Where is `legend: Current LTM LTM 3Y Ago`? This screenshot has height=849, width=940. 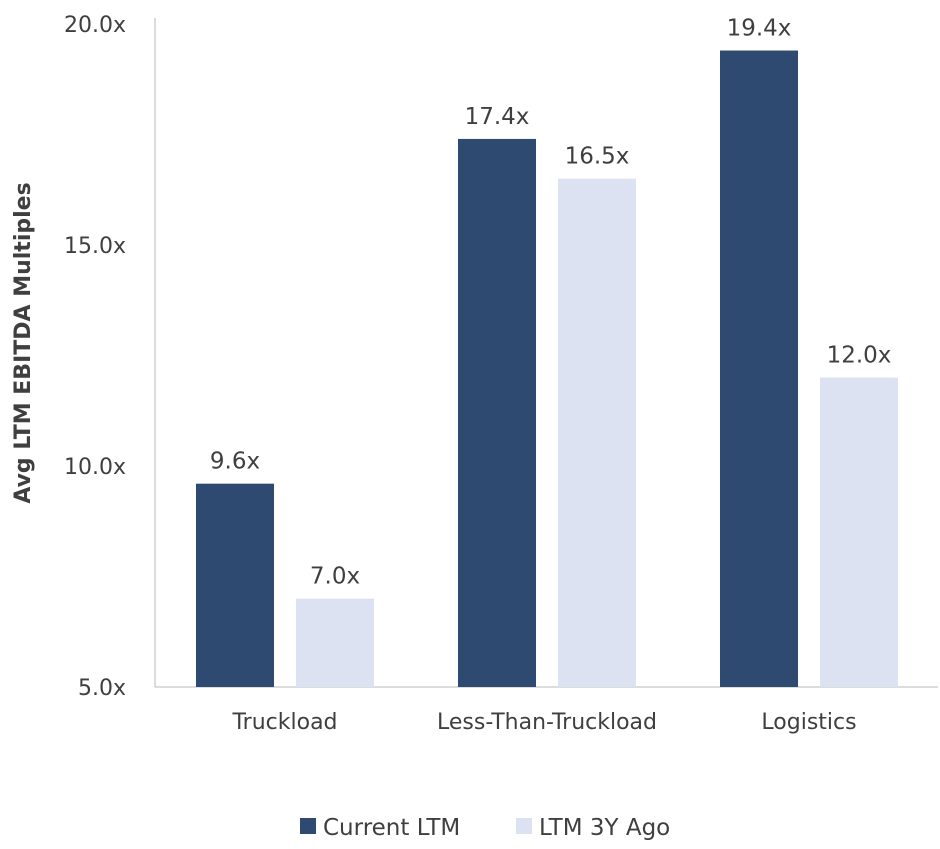 legend: Current LTM LTM 3Y Ago is located at coordinates (485, 828).